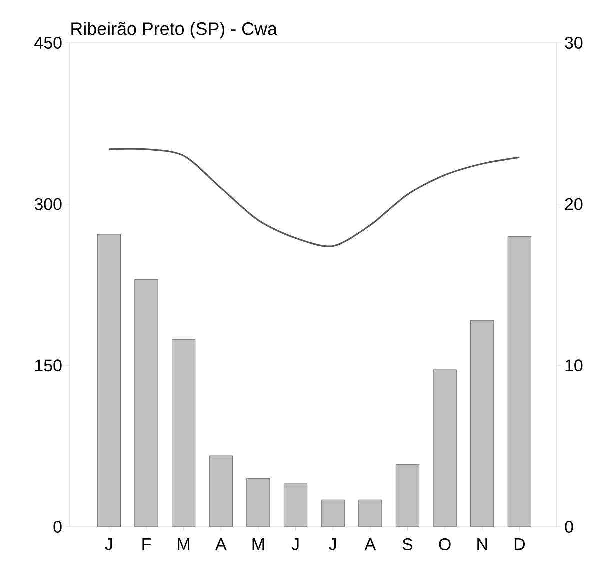  What do you see at coordinates (48, 43) in the screenshot?
I see `y-tick-label: 450` at bounding box center [48, 43].